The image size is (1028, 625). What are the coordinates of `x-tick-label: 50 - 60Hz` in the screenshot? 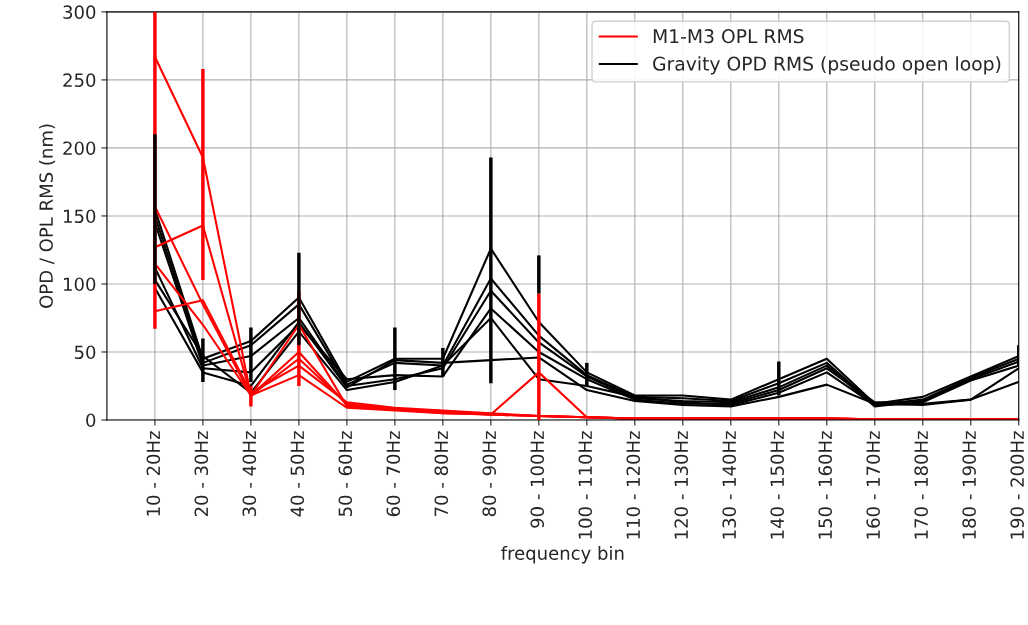 It's located at (345, 474).